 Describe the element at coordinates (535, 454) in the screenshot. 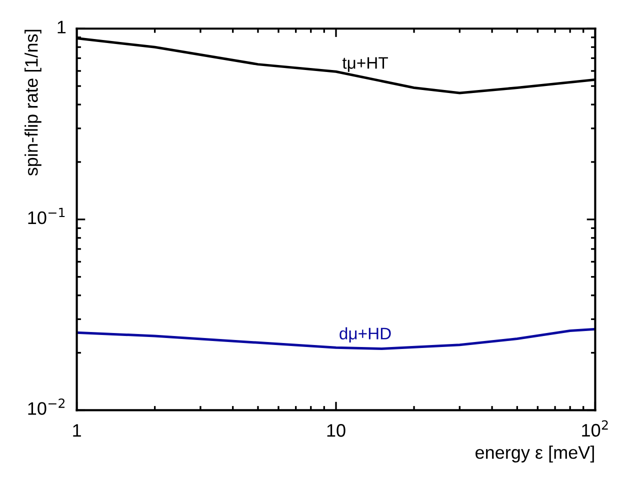

I see `x-axis-title: energy ε [meV]` at that location.